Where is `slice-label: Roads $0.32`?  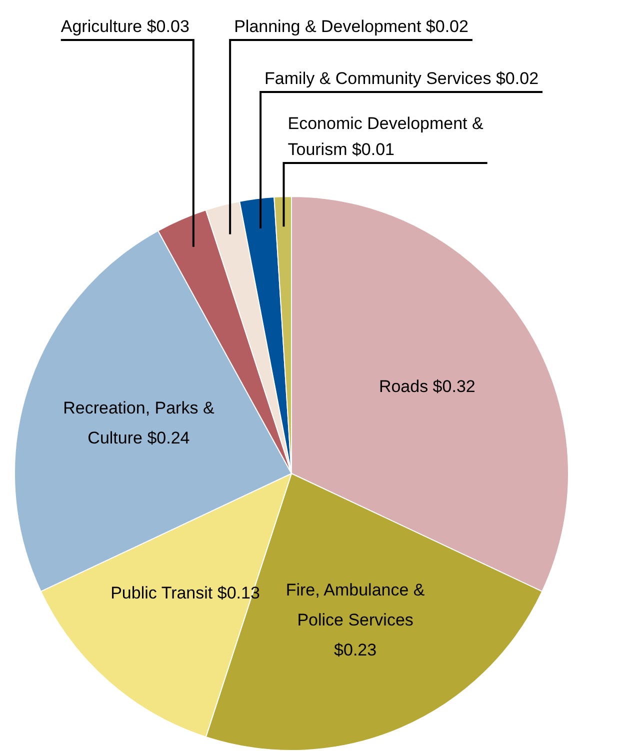
slice-label: Roads $0.32 is located at coordinates (427, 386).